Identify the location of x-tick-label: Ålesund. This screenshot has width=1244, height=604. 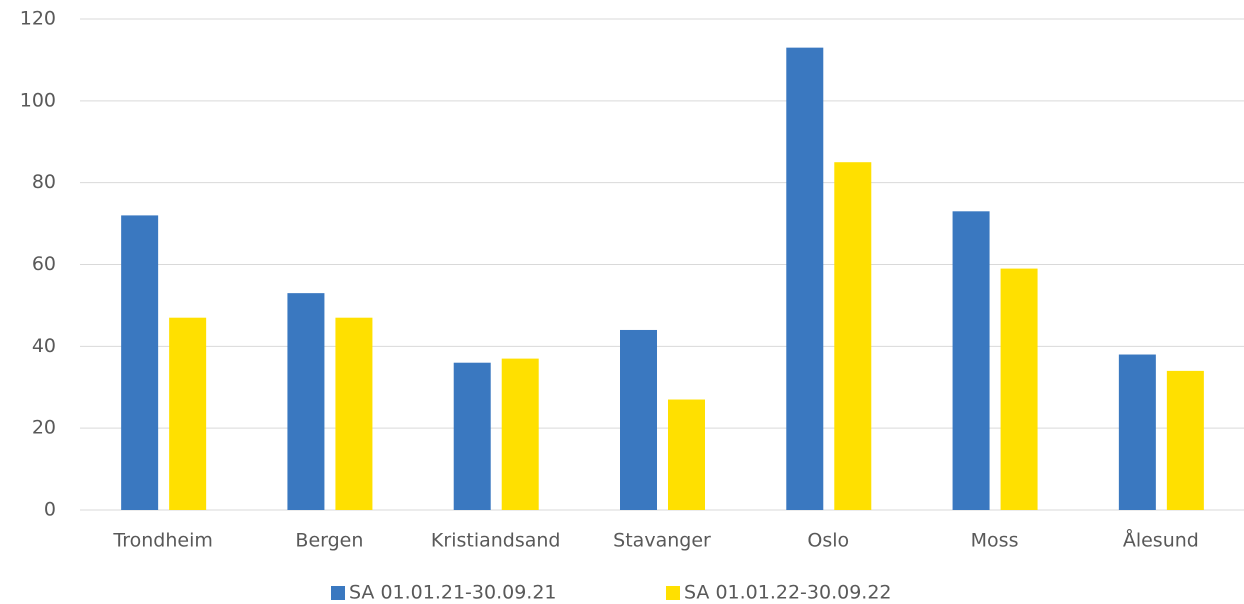
(1161, 540).